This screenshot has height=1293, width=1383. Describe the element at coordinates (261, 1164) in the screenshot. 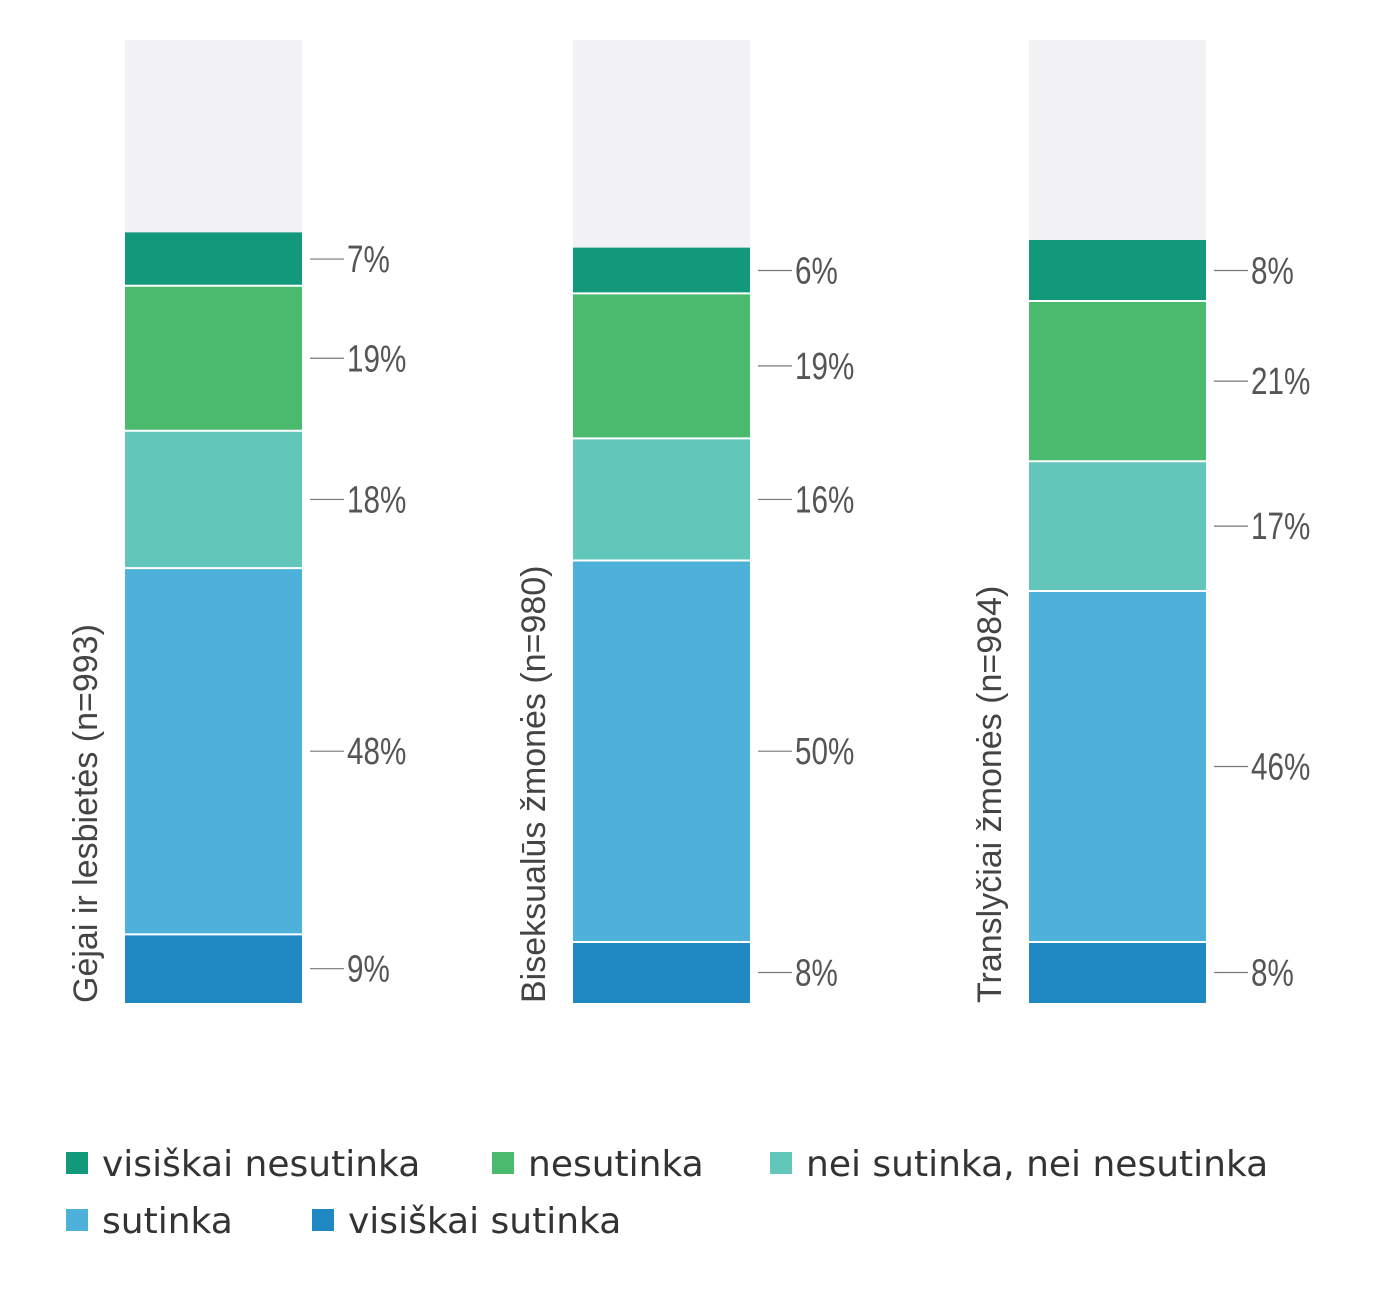

I see `legend-label: visiškai nesutinka` at that location.